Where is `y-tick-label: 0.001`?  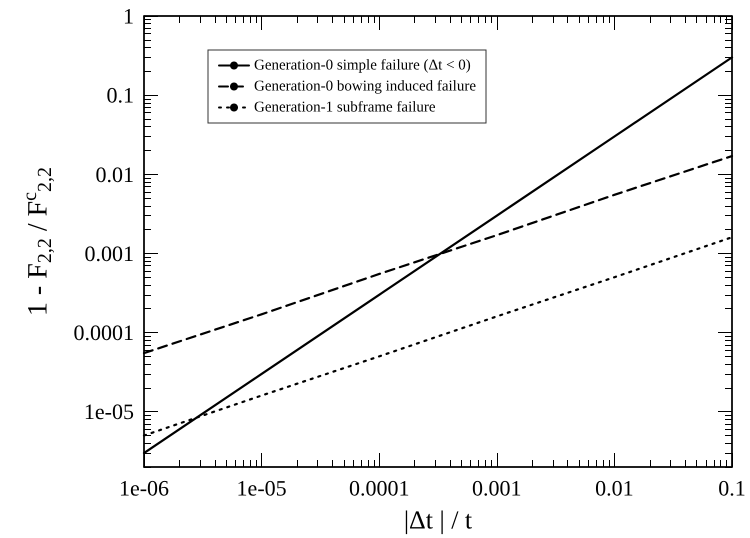
y-tick-label: 0.001 is located at coordinates (109, 253).